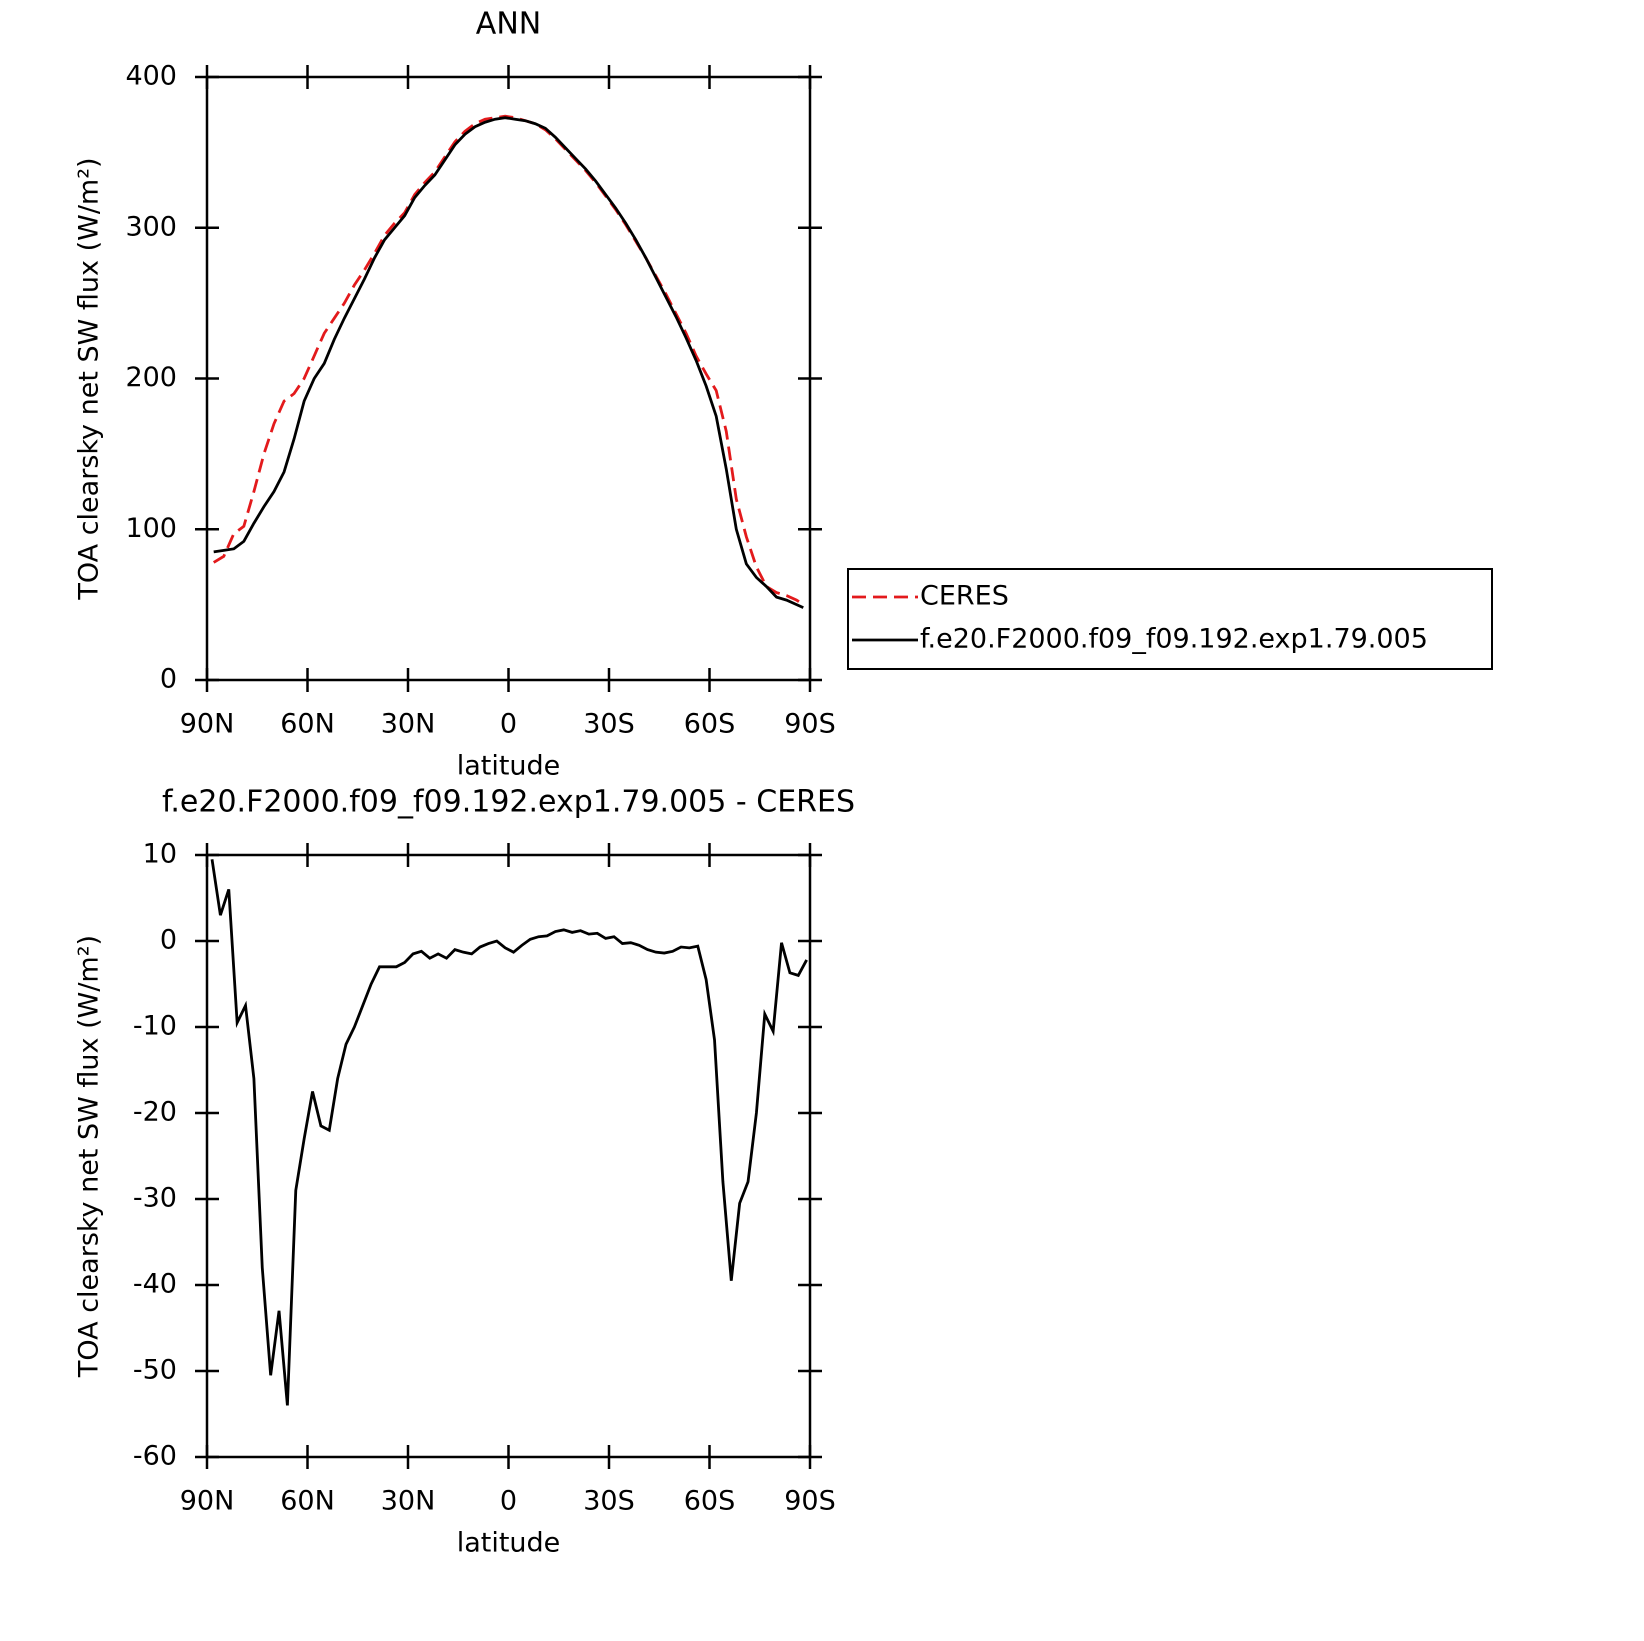 Image resolution: width=1644 pixels, height=1641 pixels. What do you see at coordinates (1170, 619) in the screenshot?
I see `legend-box` at bounding box center [1170, 619].